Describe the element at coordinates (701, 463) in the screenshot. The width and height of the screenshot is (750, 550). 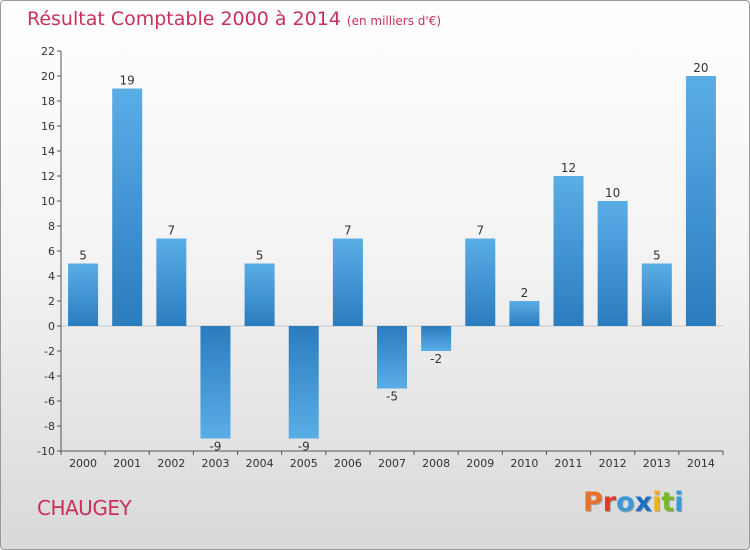
I see `x-tick-label: 2014` at that location.